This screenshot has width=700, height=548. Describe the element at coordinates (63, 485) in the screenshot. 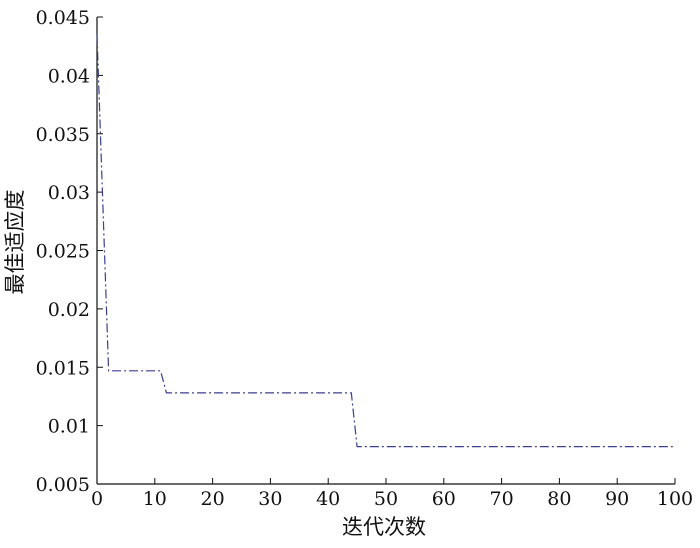

I see `y-tick-label: 0.005` at that location.